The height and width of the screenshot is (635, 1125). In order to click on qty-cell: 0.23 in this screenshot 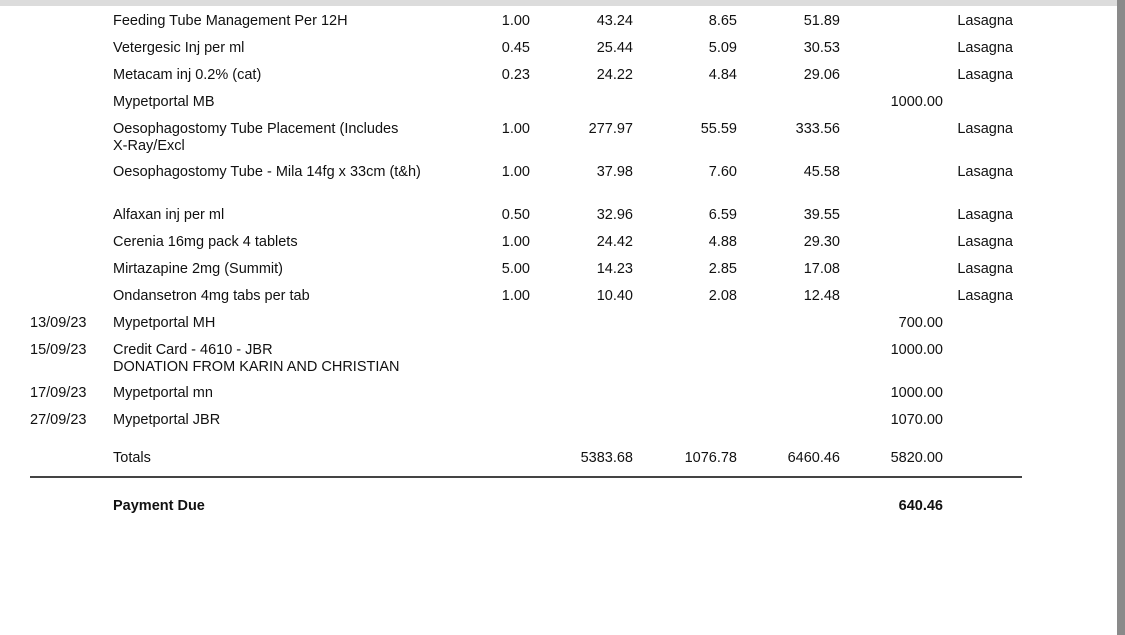, I will do `click(515, 75)`.